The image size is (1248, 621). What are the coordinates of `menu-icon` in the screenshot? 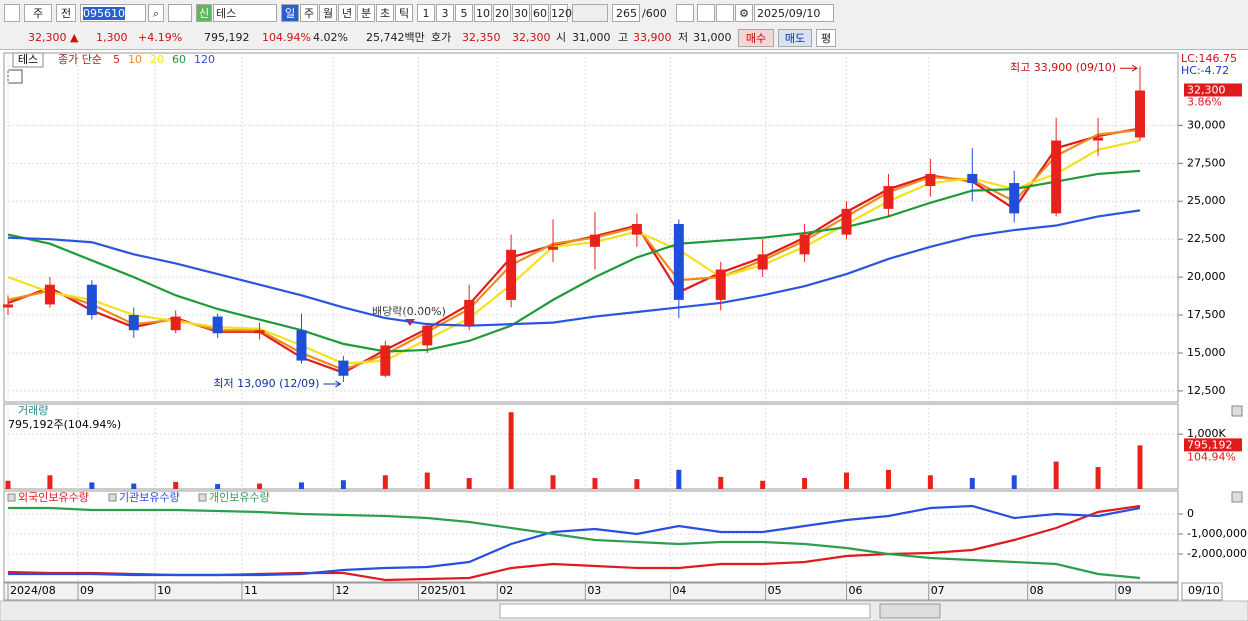 It's located at (12, 13).